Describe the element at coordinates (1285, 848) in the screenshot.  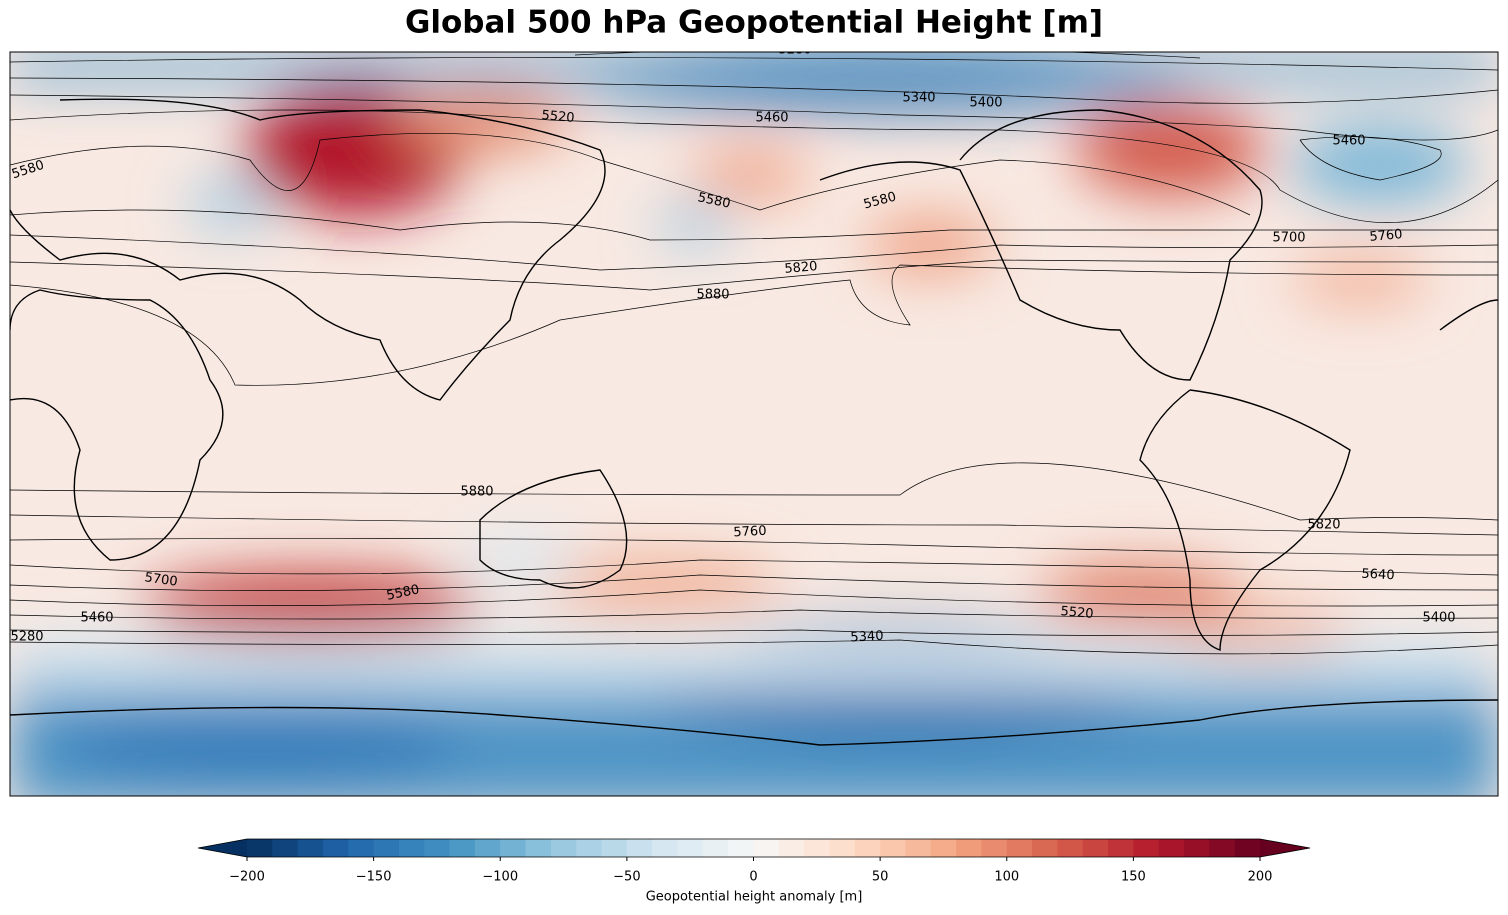
I see `colorbar-extend-high` at that location.